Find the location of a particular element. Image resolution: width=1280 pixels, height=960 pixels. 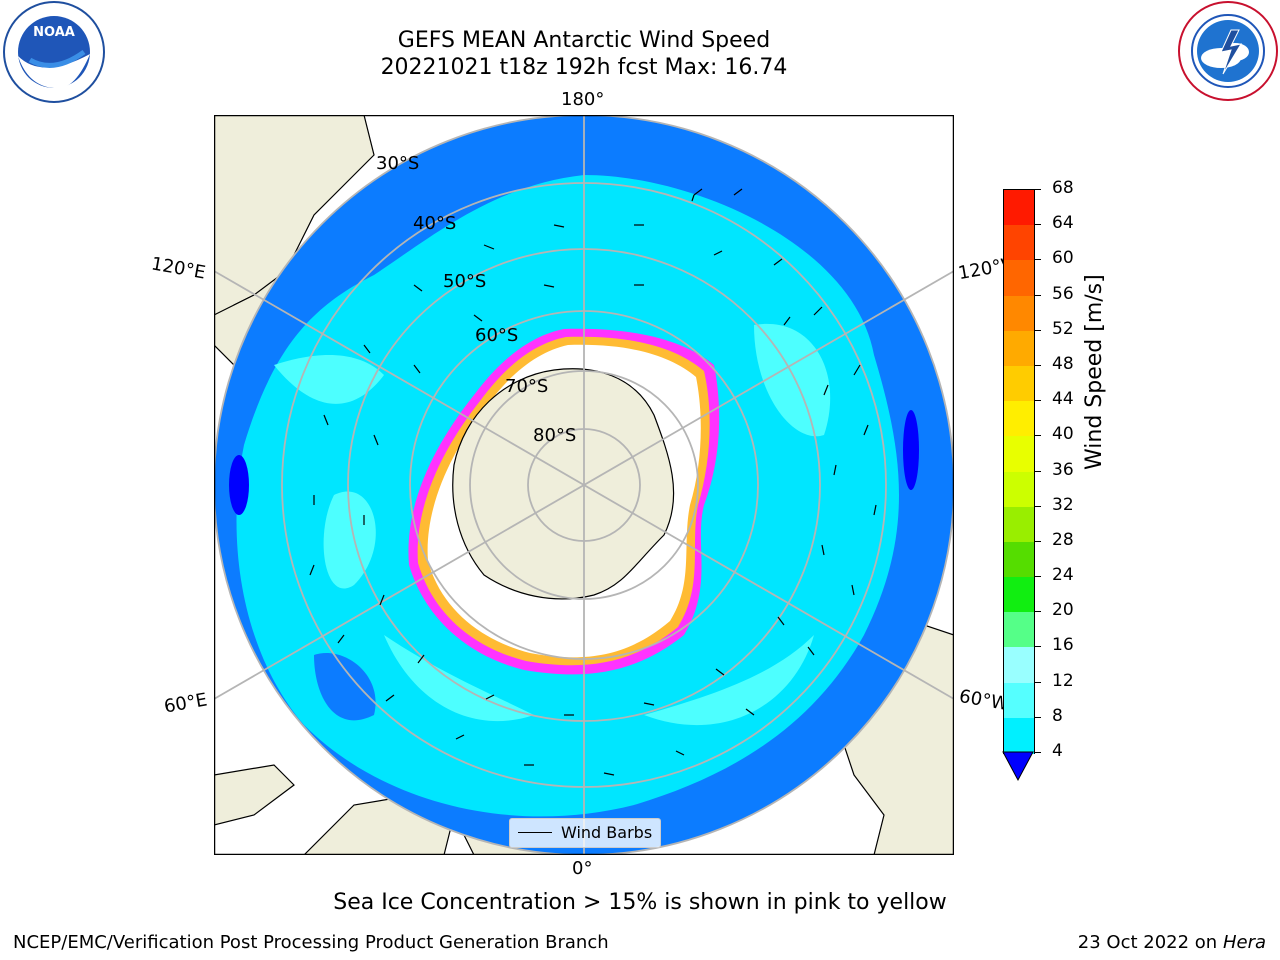

colorbar-extend-triangle is located at coordinates (1018, 766).